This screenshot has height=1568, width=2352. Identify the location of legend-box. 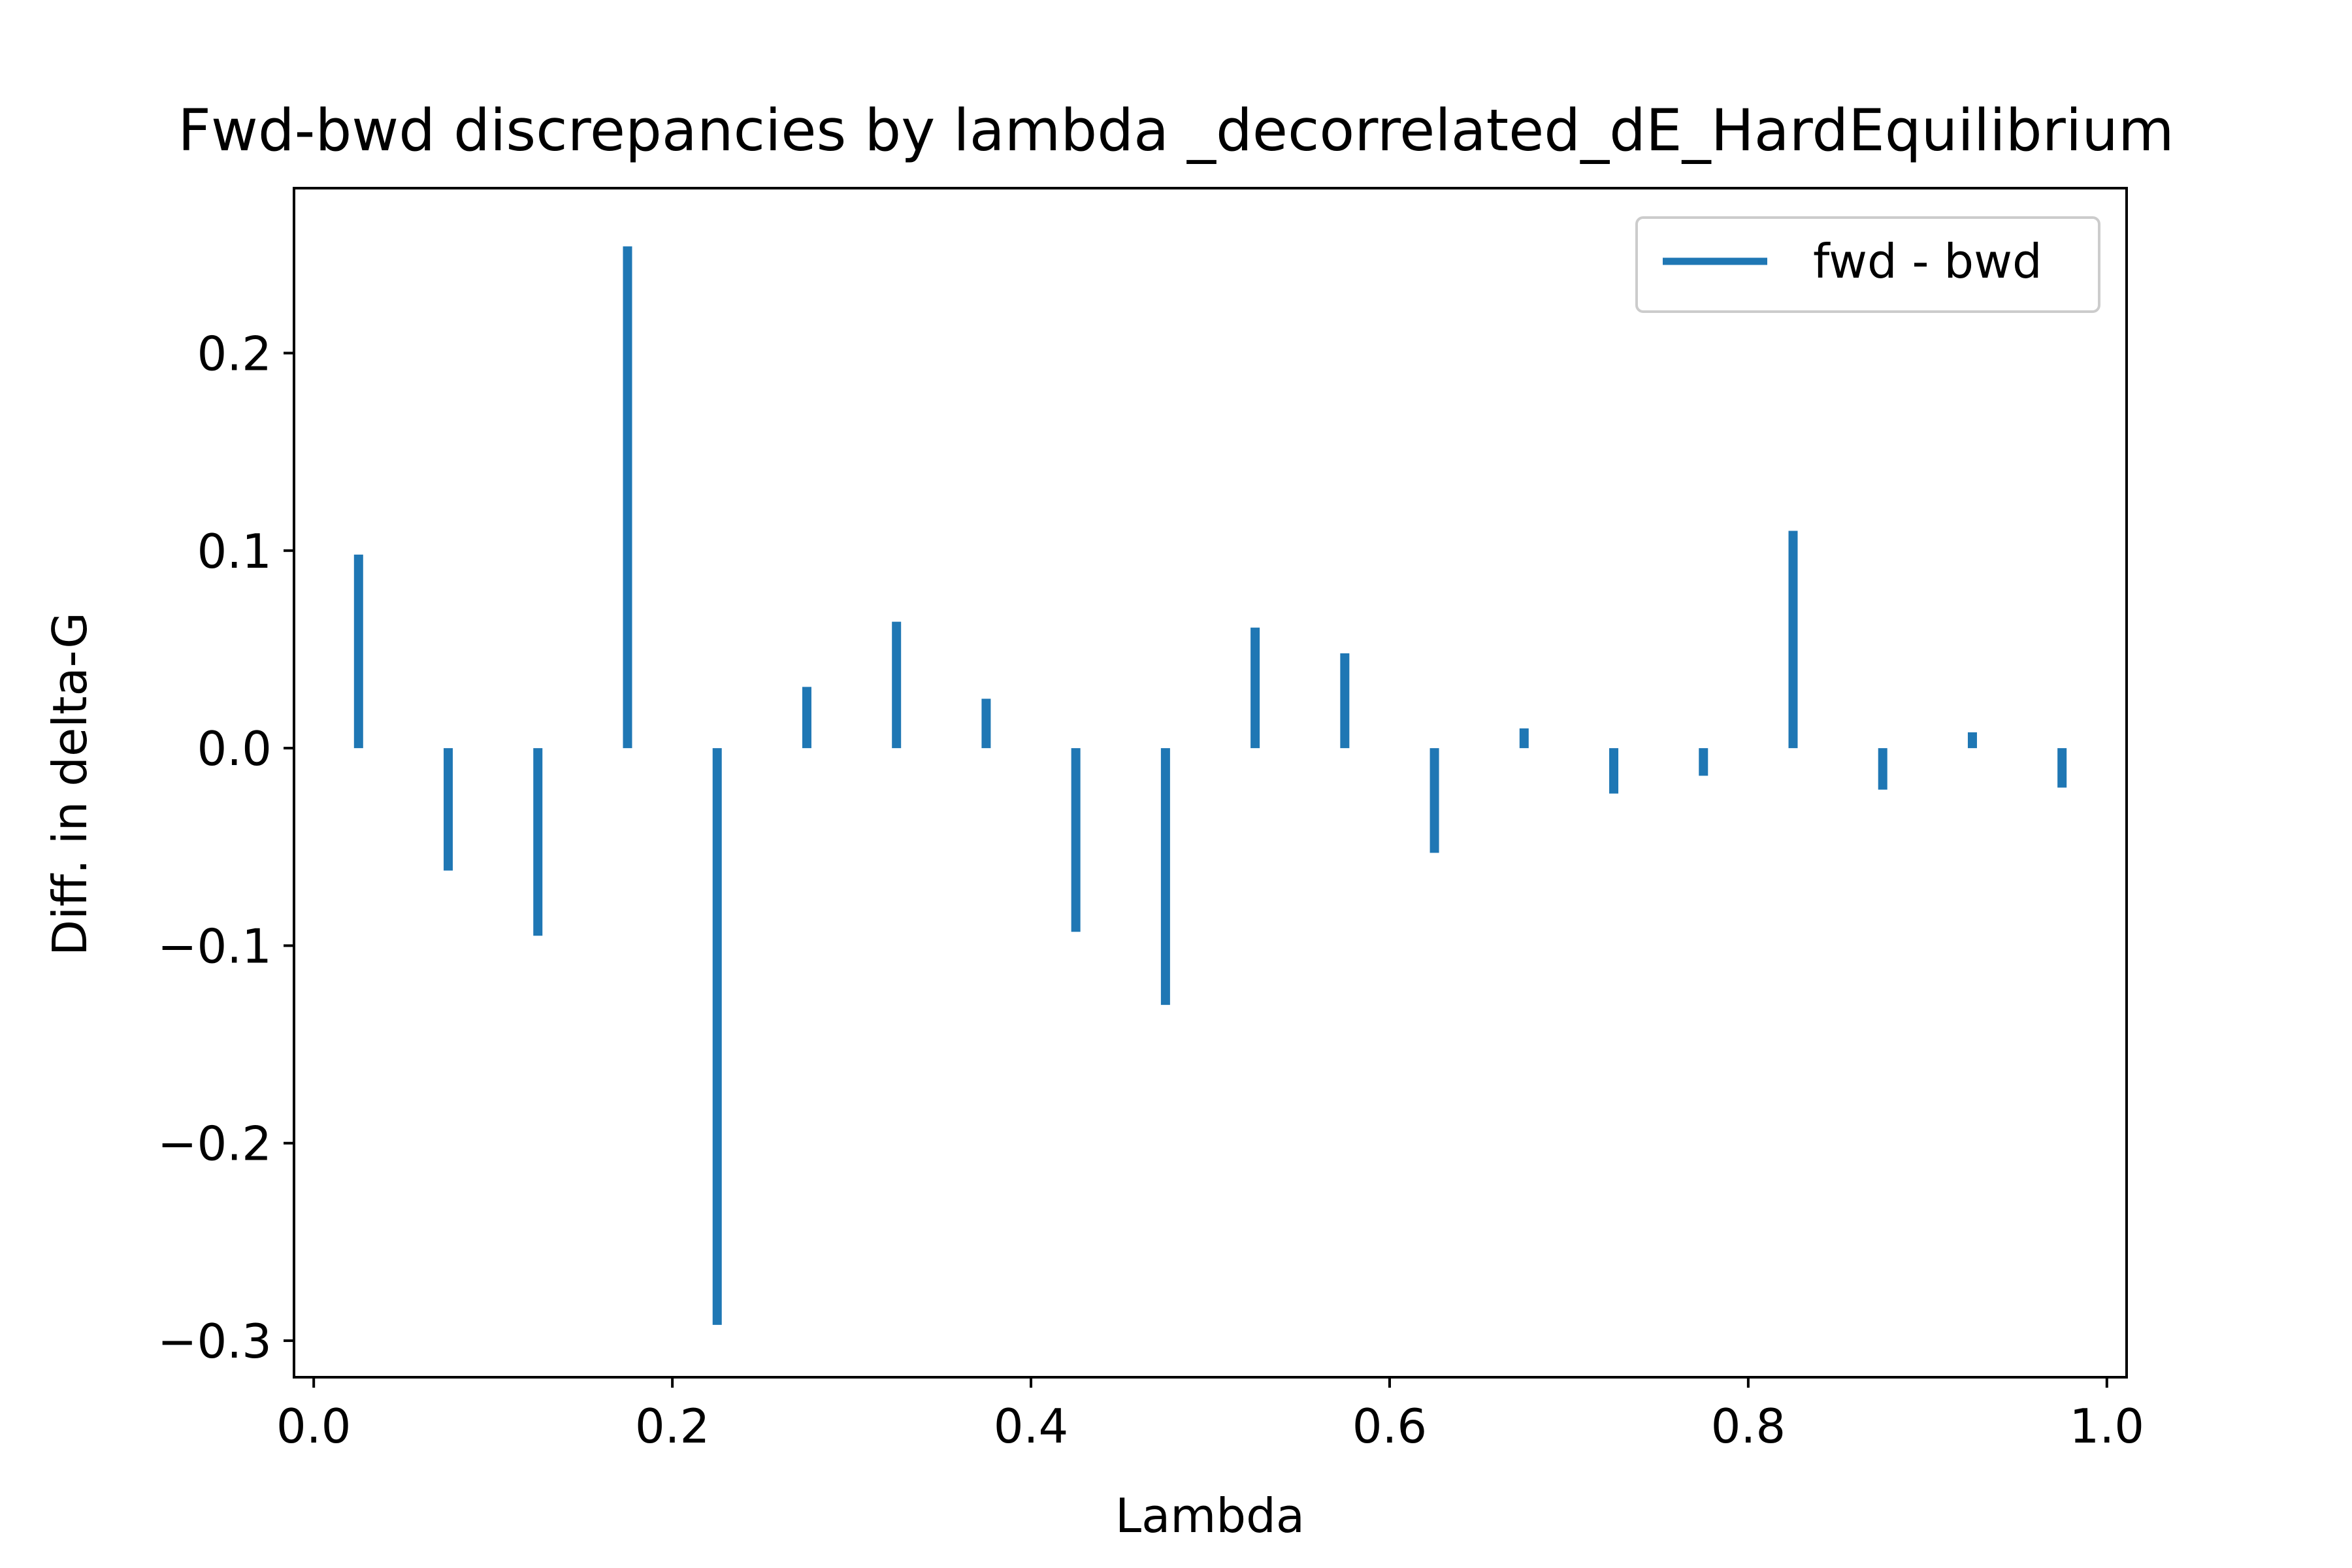
(1867, 264).